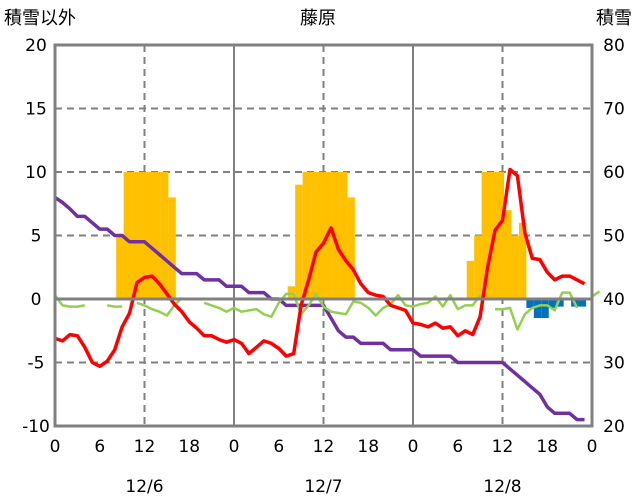 The width and height of the screenshot is (636, 501). What do you see at coordinates (614, 300) in the screenshot?
I see `right-tick-label: 40` at bounding box center [614, 300].